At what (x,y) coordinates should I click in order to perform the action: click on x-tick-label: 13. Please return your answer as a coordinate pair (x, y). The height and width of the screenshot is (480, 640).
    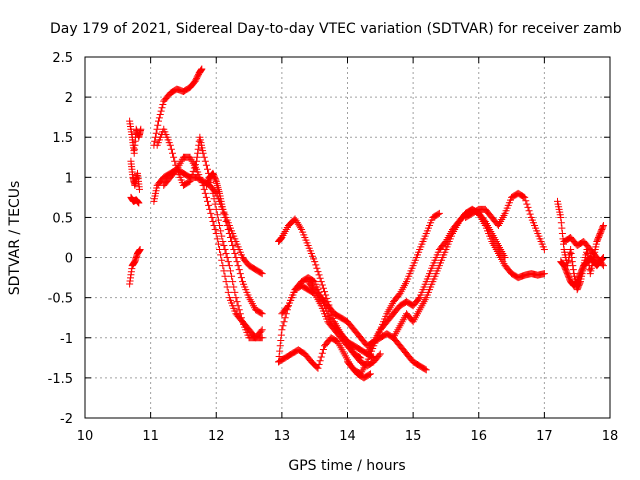
    Looking at the image, I should click on (282, 436).